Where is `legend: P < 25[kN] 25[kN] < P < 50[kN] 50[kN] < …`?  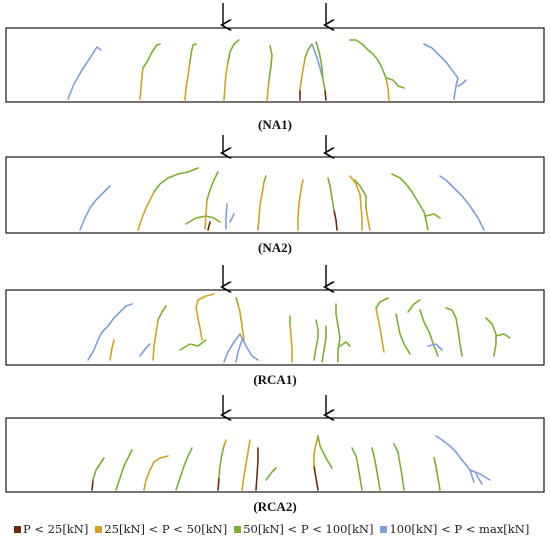
legend: P < 25[kN] 25[kN] < P < 50[kN] 50[kN] < … is located at coordinates (275, 529).